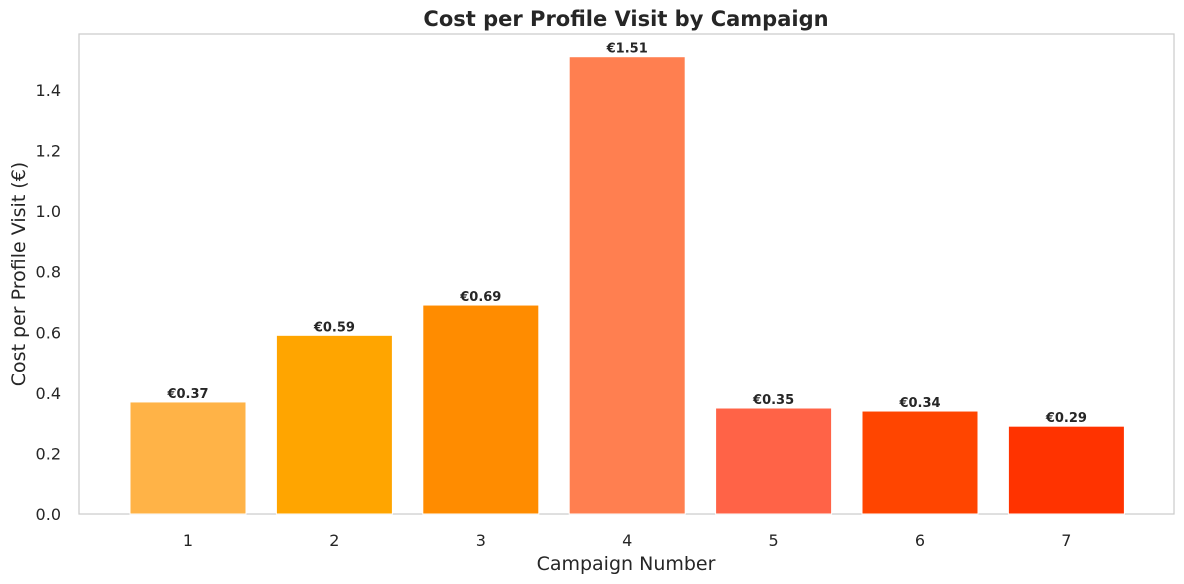 This screenshot has width=1184, height=584. What do you see at coordinates (627, 49) in the screenshot?
I see `bar-value-label: €1.51` at bounding box center [627, 49].